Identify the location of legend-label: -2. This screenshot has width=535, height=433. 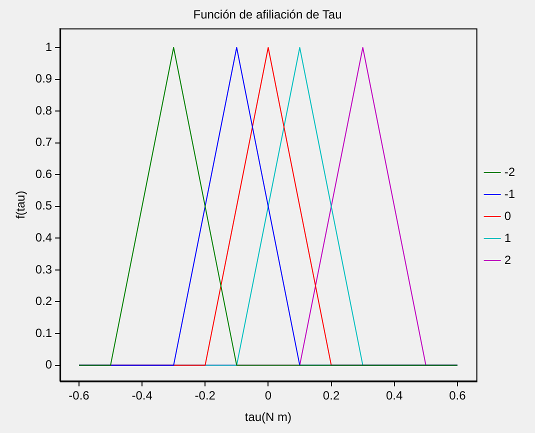
(510, 171).